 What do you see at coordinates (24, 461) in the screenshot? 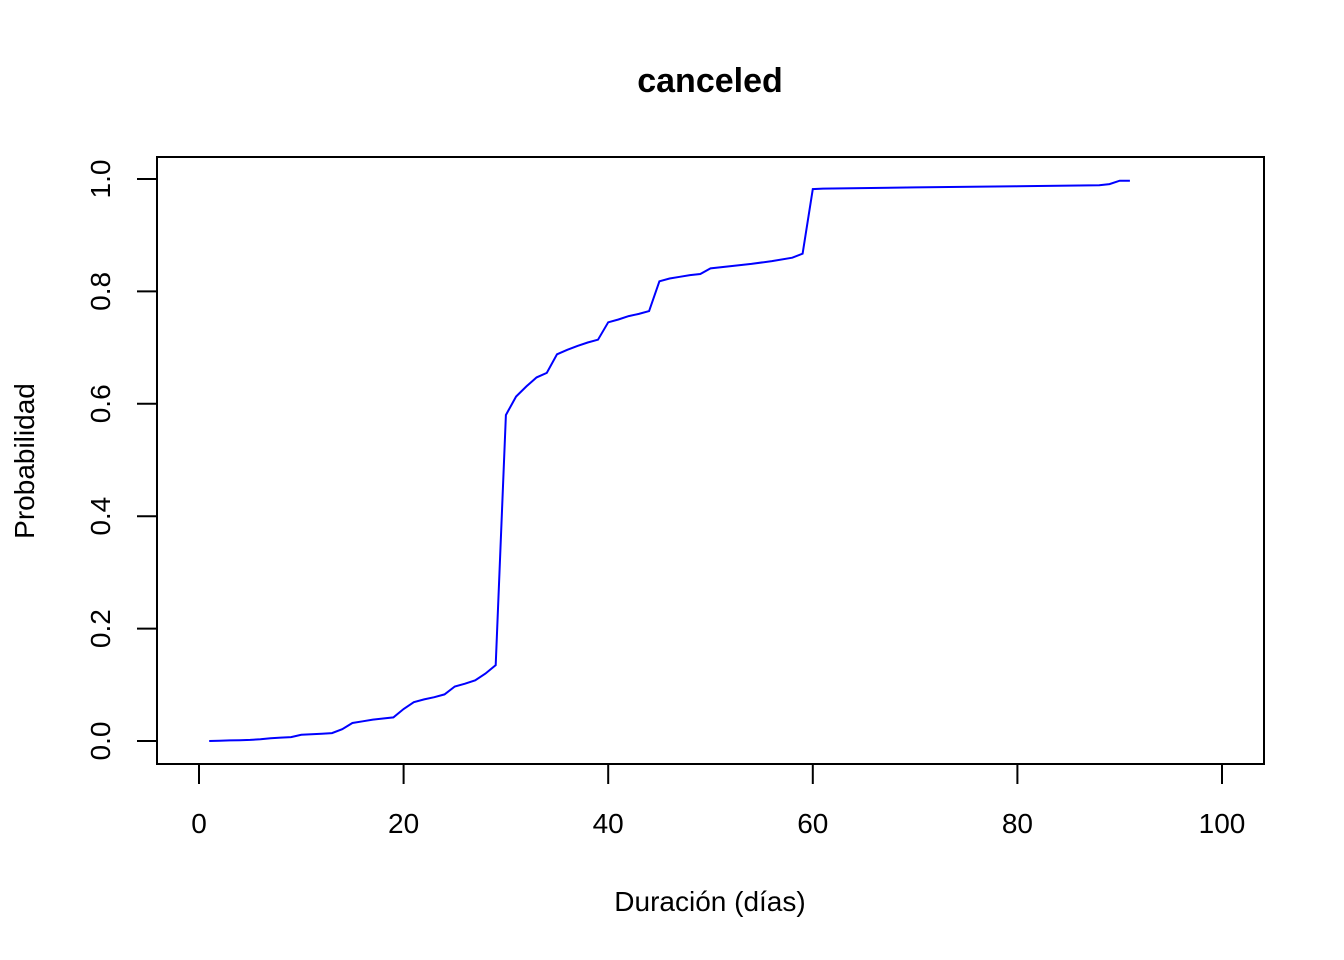
I see `y-axis-label: Probabilidad` at bounding box center [24, 461].